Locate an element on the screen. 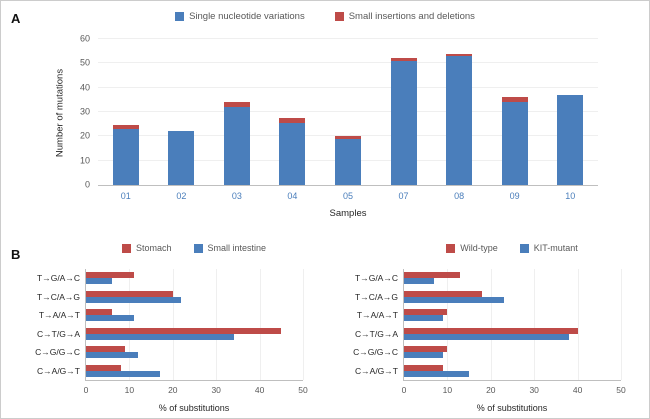 The image size is (650, 419). x-tick-label: 30 is located at coordinates (216, 390).